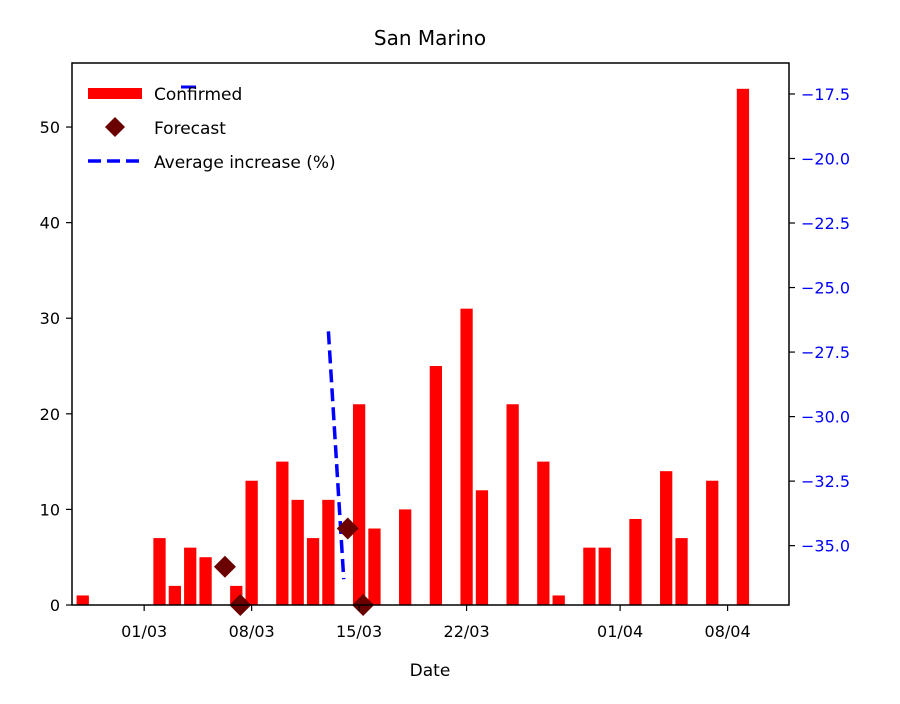 The width and height of the screenshot is (900, 704). I want to click on legend-label: Confirmed, so click(198, 95).